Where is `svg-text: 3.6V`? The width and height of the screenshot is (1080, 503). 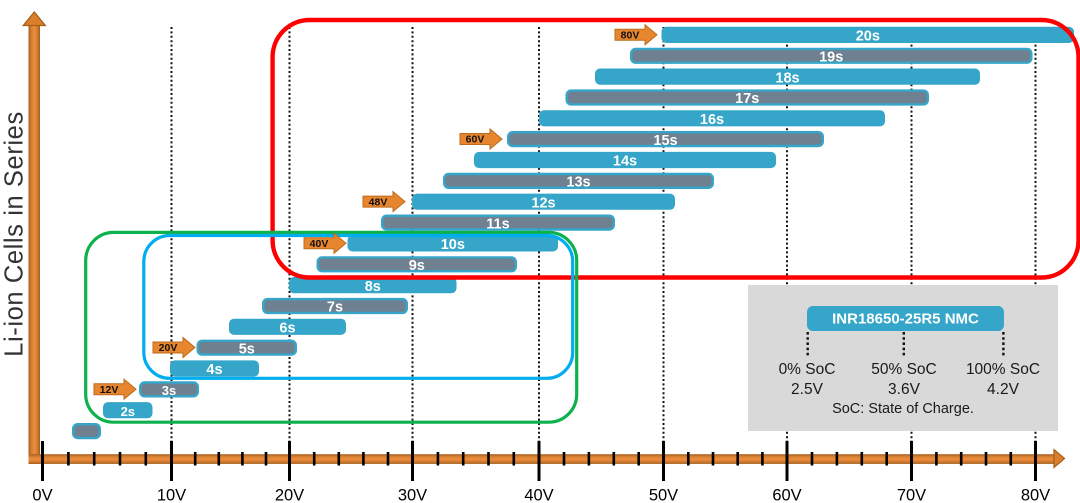
svg-text: 3.6V is located at coordinates (904, 389).